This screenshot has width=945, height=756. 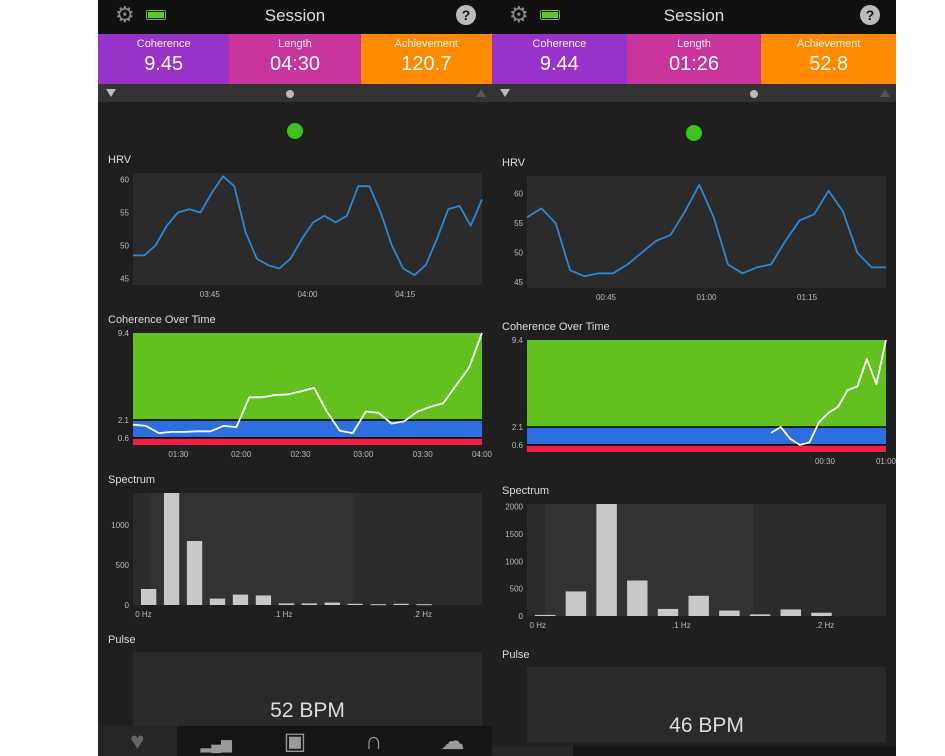 I want to click on page-indicator-dot, so click(x=754, y=94).